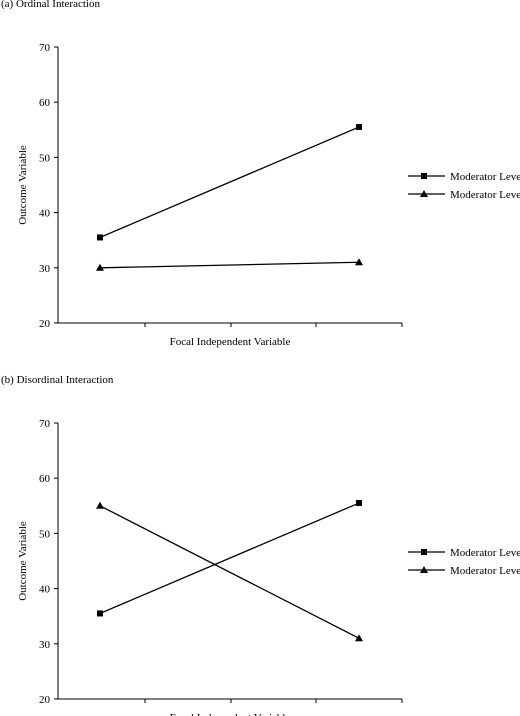  I want to click on chart-title: (a) Ordinal Interaction, so click(50, 5).